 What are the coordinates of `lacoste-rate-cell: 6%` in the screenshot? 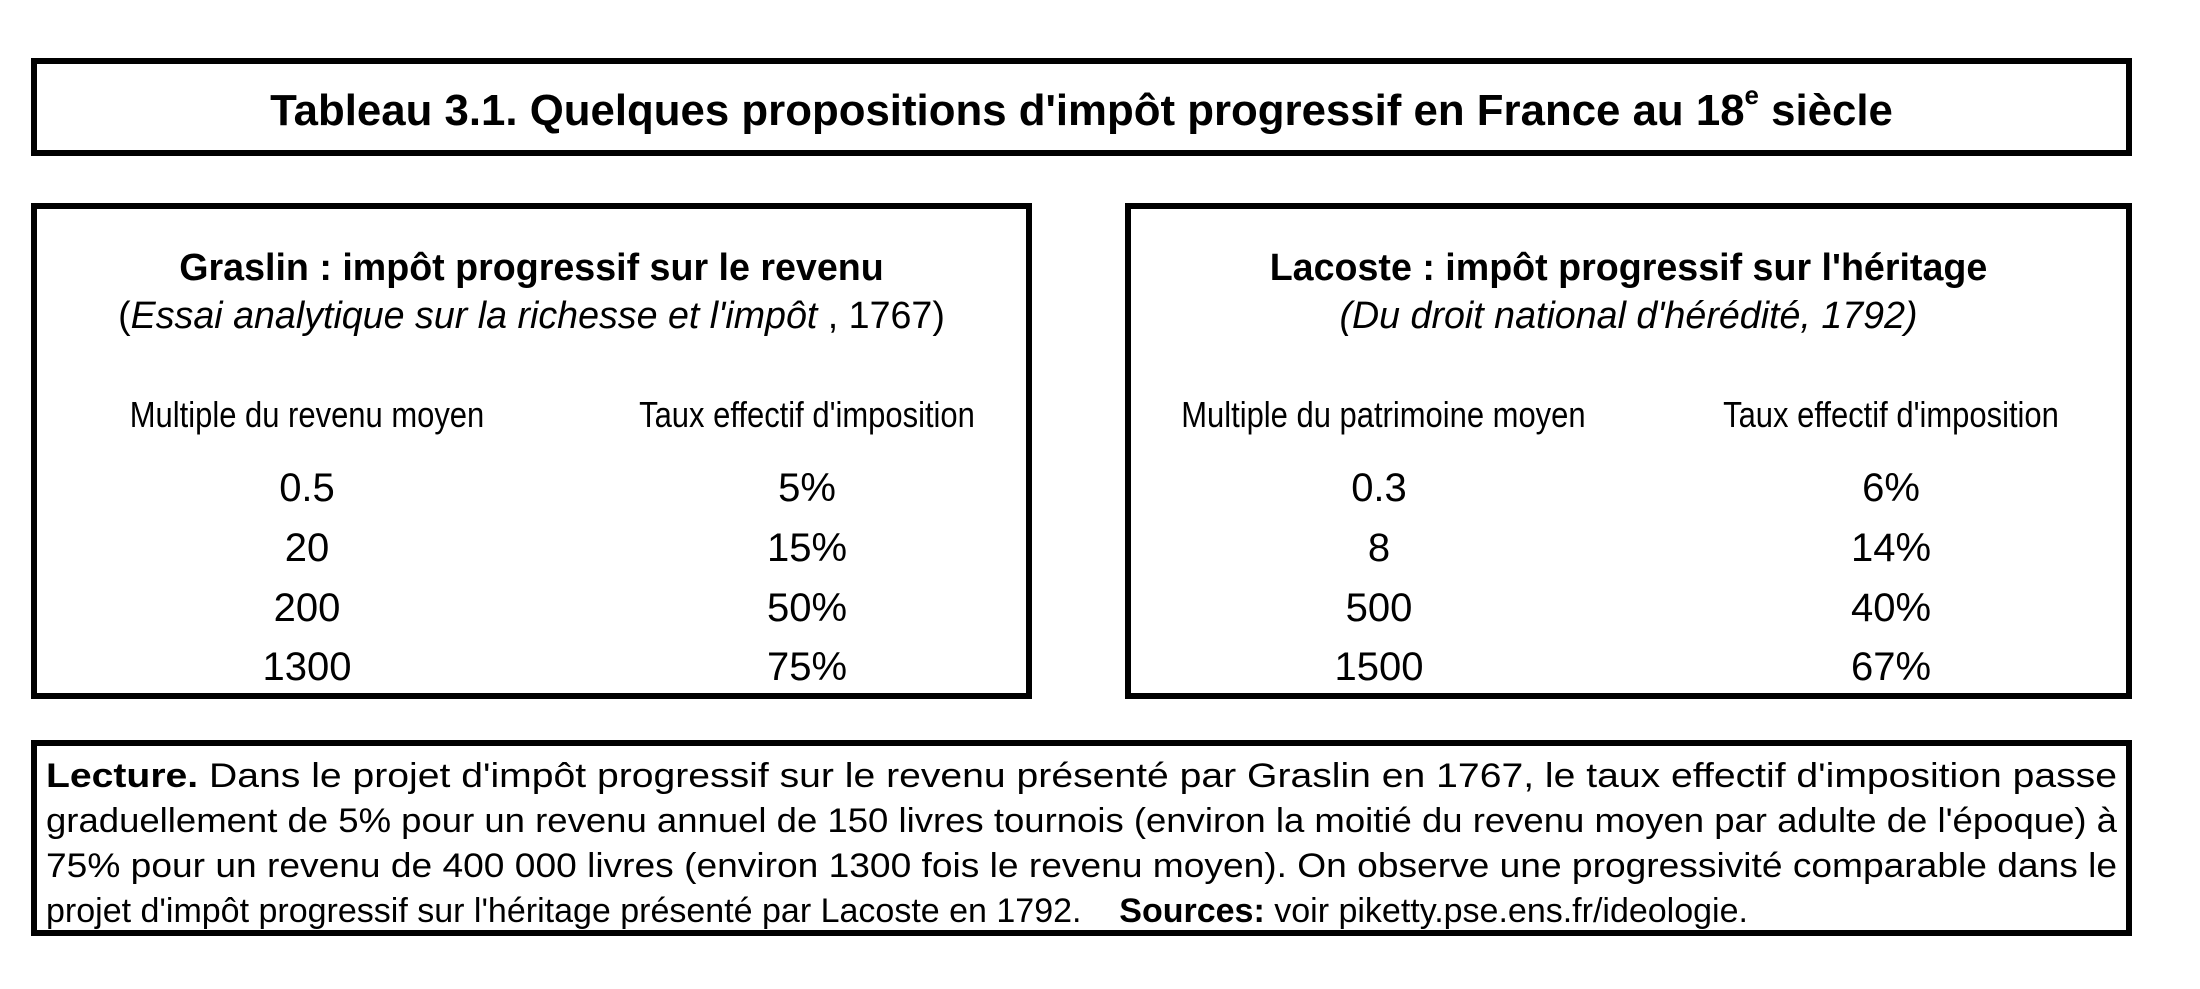 It's located at (1891, 488).